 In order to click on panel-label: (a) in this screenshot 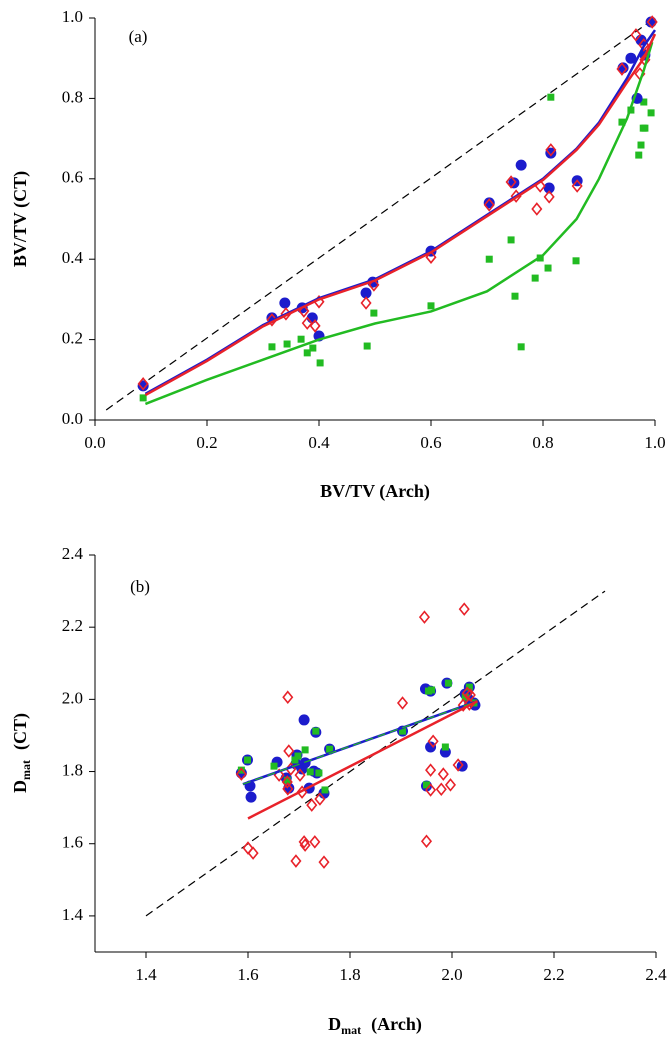, I will do `click(138, 36)`.